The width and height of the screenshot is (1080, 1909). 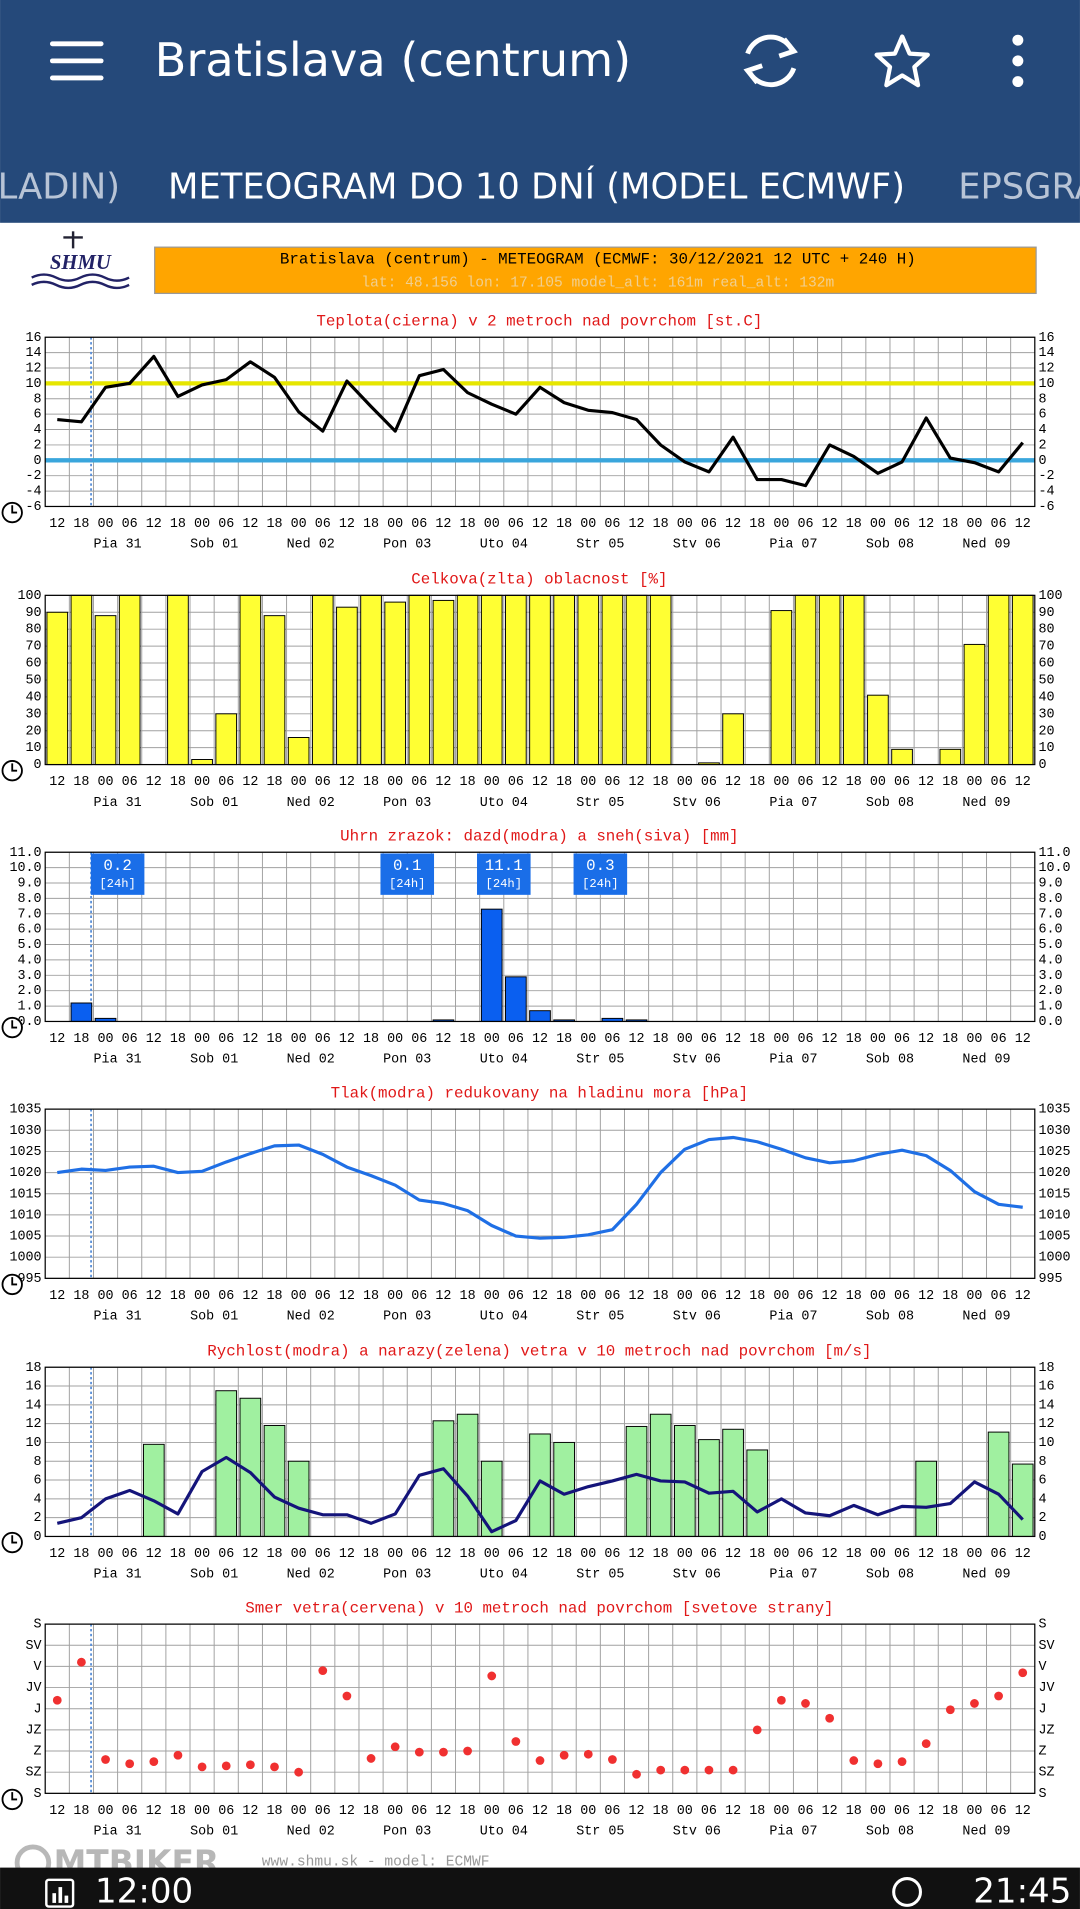 I want to click on y-tick-label-right: 6, so click(x=1042, y=415).